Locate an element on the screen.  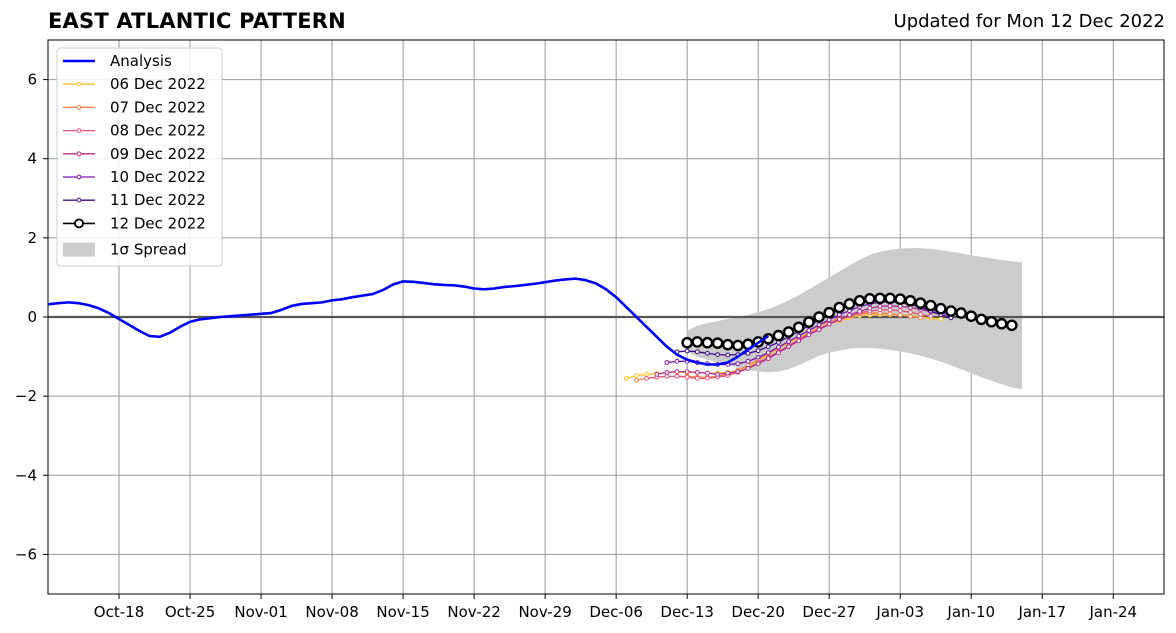
forecast-series is located at coordinates (820, 337).